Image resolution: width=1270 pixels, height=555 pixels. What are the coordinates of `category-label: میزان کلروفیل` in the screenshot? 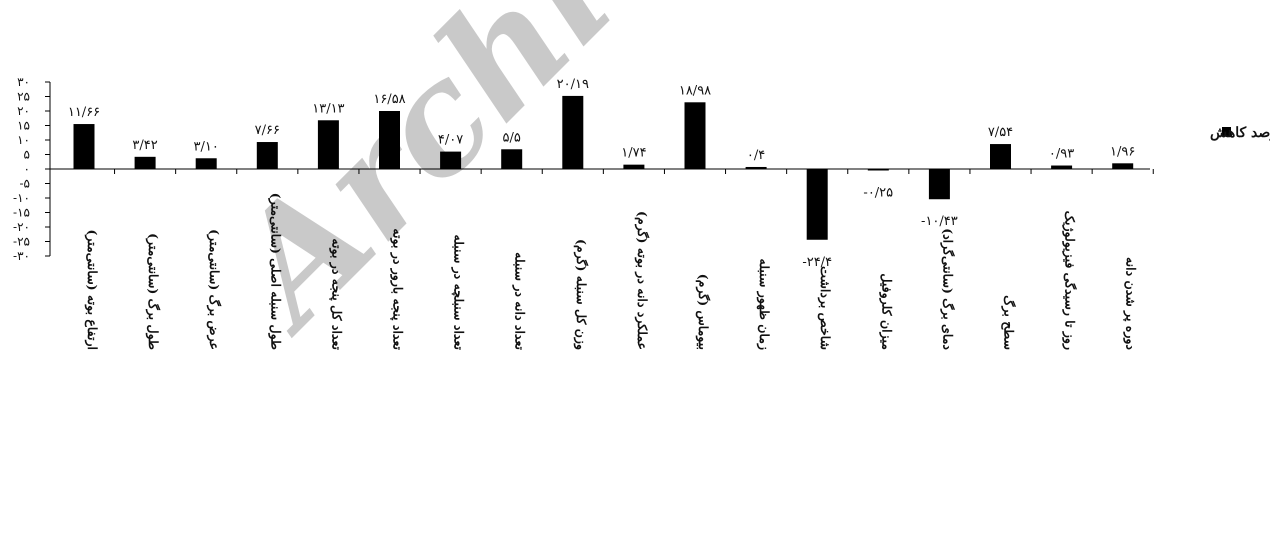 It's located at (886, 311).